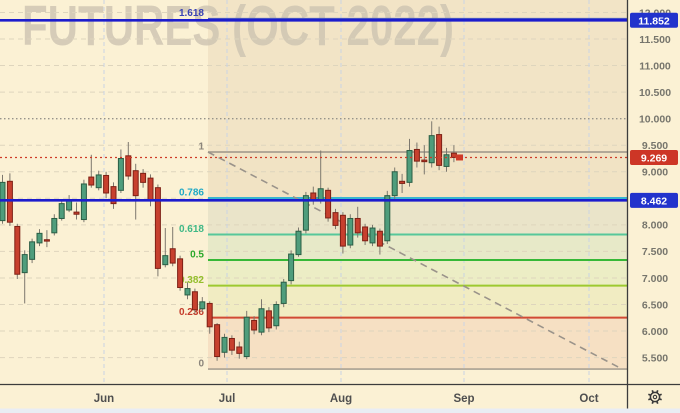 The image size is (680, 413). What do you see at coordinates (655, 305) in the screenshot?
I see `price-tick-label: 6.500` at bounding box center [655, 305].